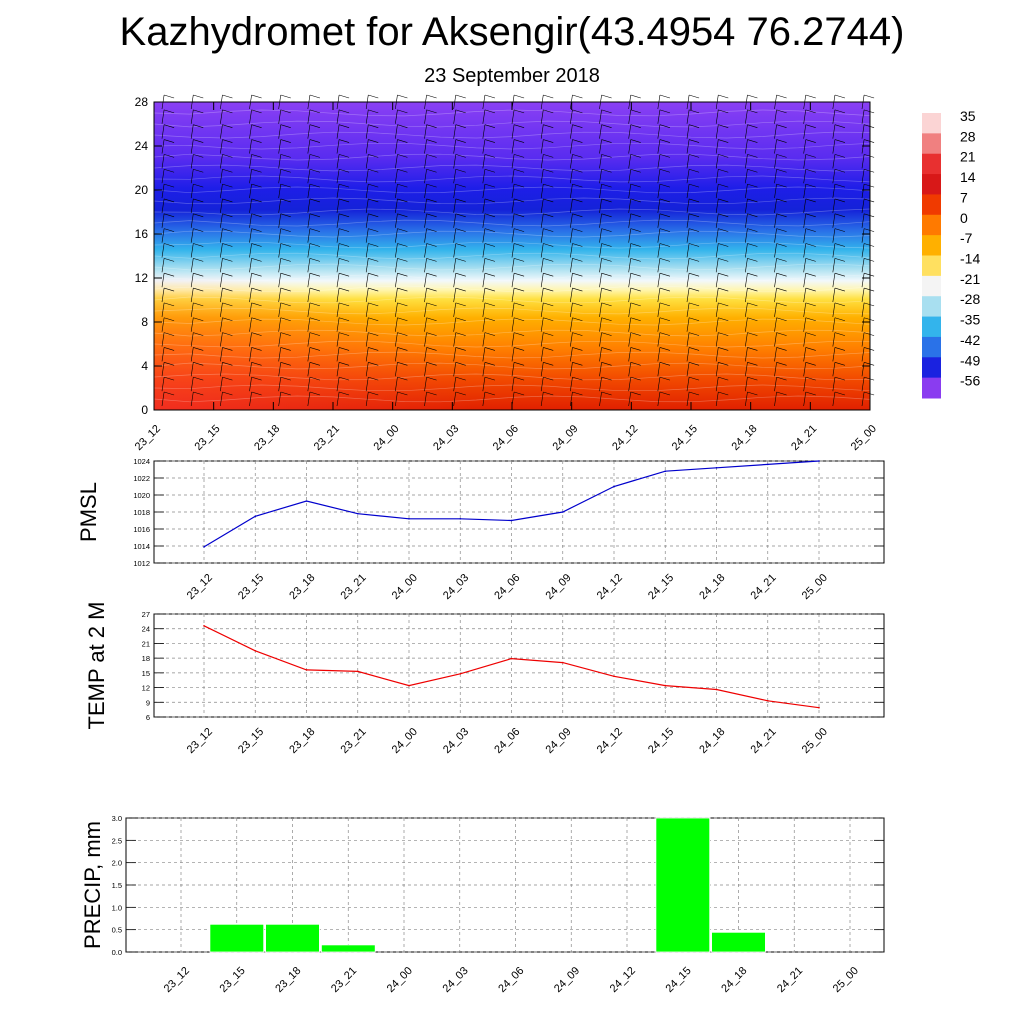 This screenshot has height=1024, width=1024. What do you see at coordinates (233, 980) in the screenshot?
I see `x-tick-label: 23_15` at bounding box center [233, 980].